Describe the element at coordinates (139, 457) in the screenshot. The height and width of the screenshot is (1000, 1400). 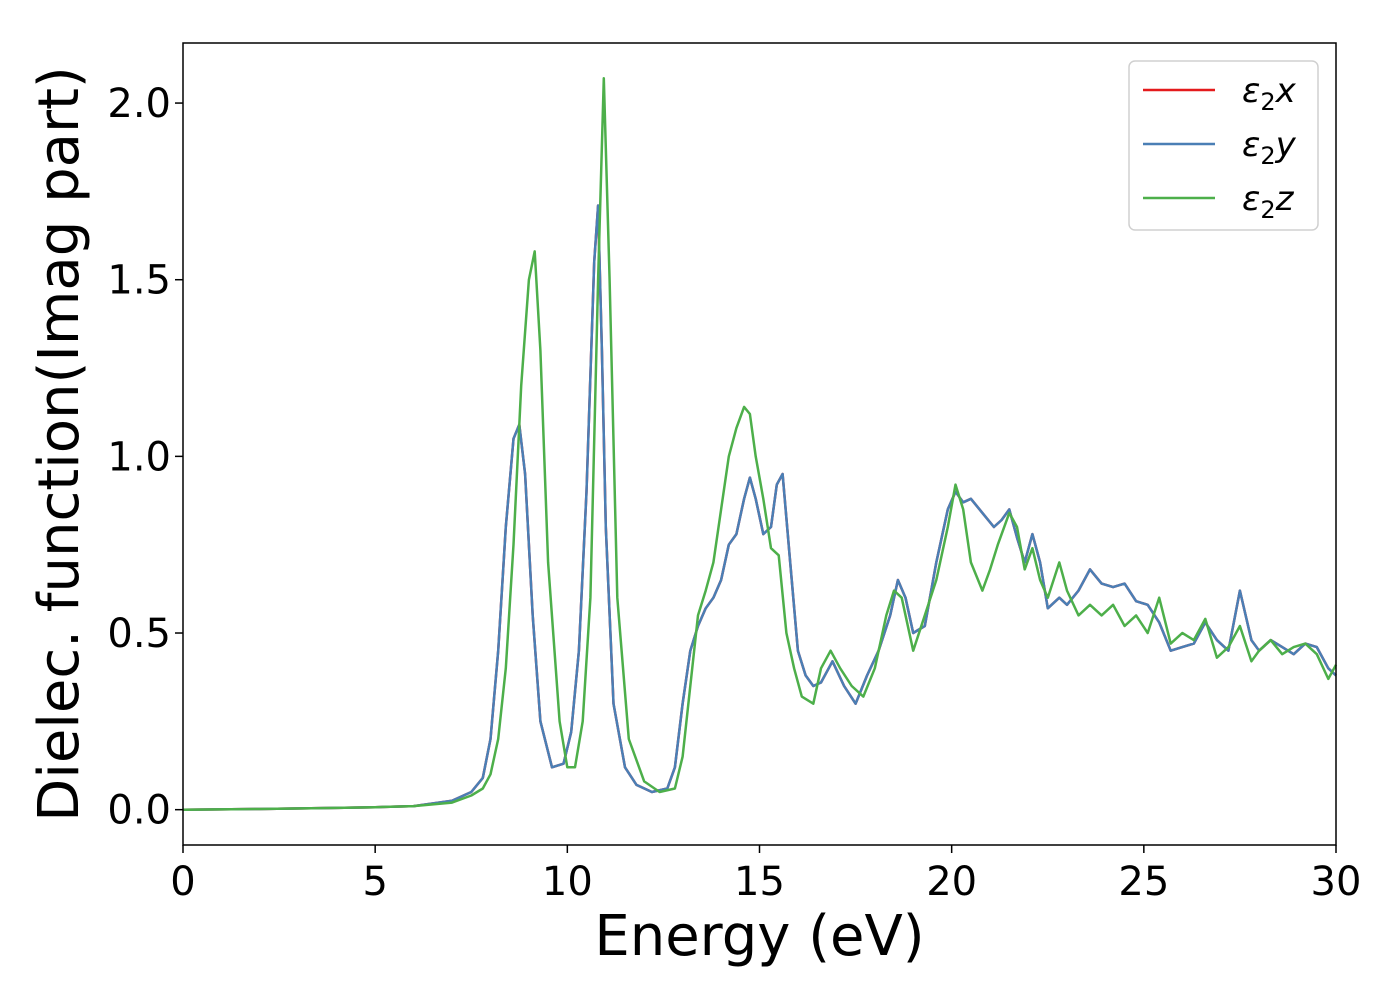
I see `y-tick-label: 1.0` at that location.